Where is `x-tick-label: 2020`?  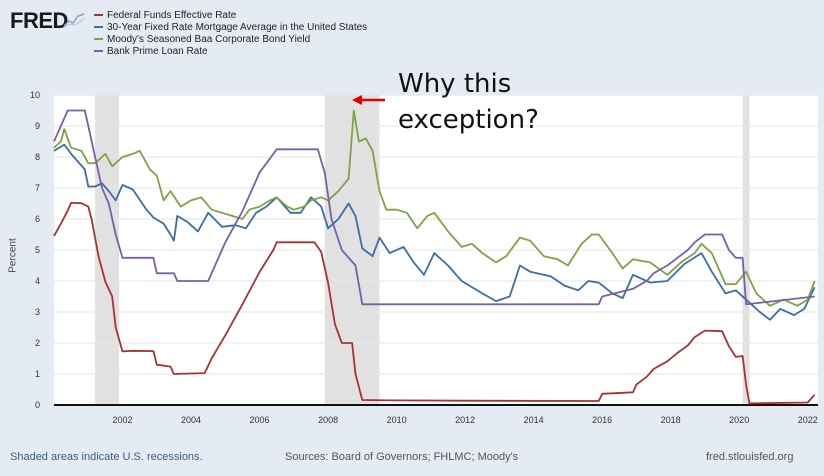
x-tick-label: 2020 is located at coordinates (739, 420).